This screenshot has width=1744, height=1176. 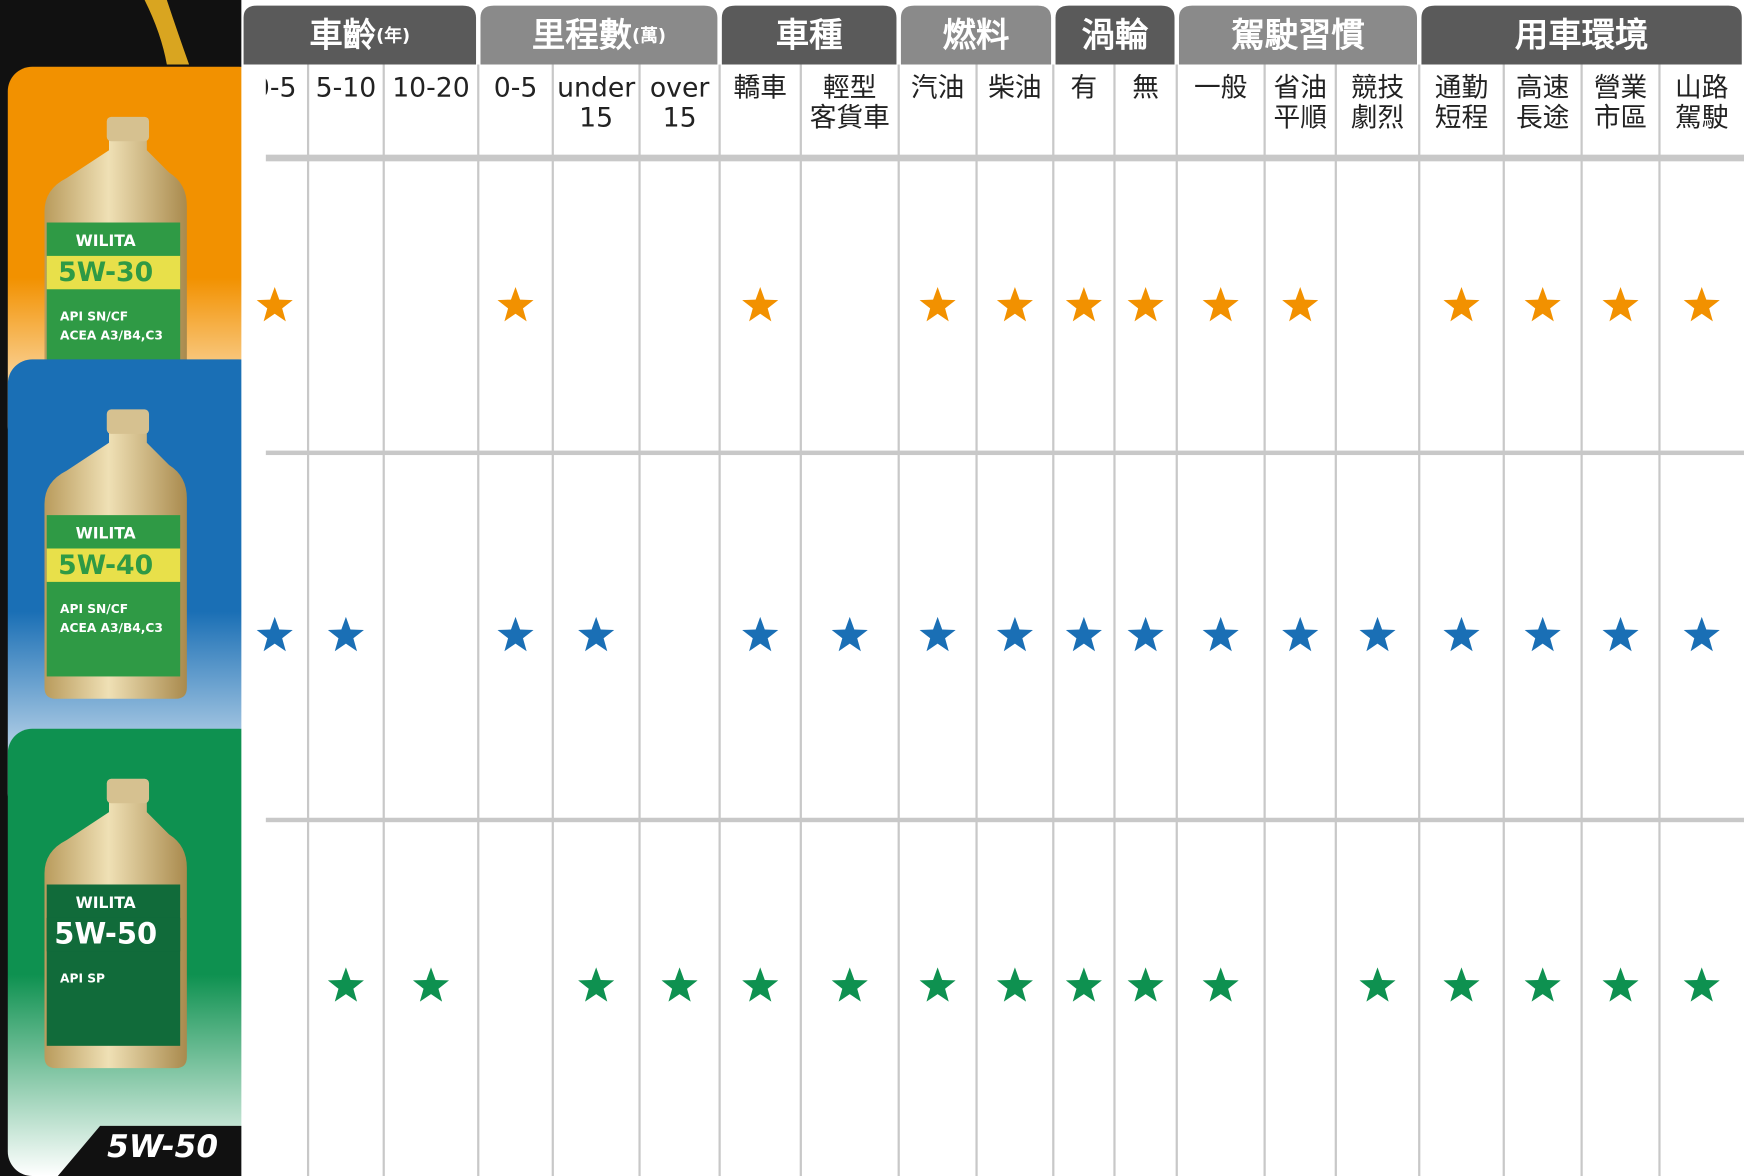 What do you see at coordinates (1377, 118) in the screenshot?
I see `column-label: 劇烈` at bounding box center [1377, 118].